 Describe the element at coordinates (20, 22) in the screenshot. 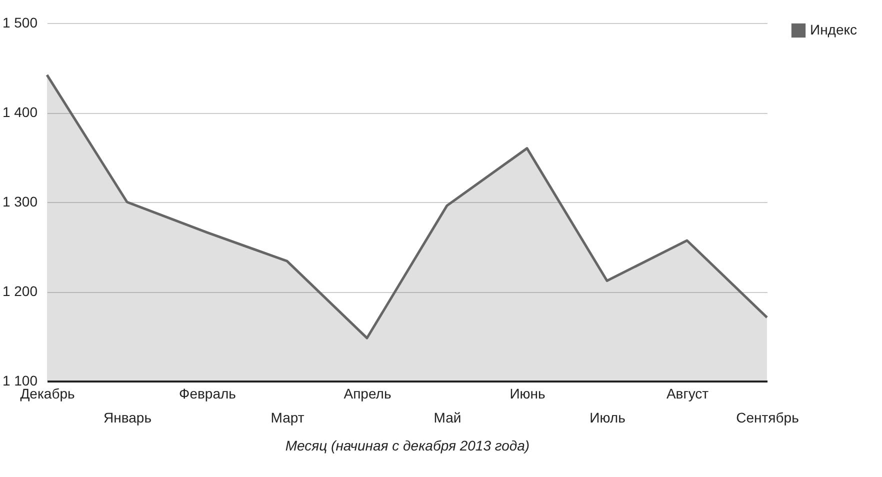

I see `y-tick-label: 1 500` at that location.